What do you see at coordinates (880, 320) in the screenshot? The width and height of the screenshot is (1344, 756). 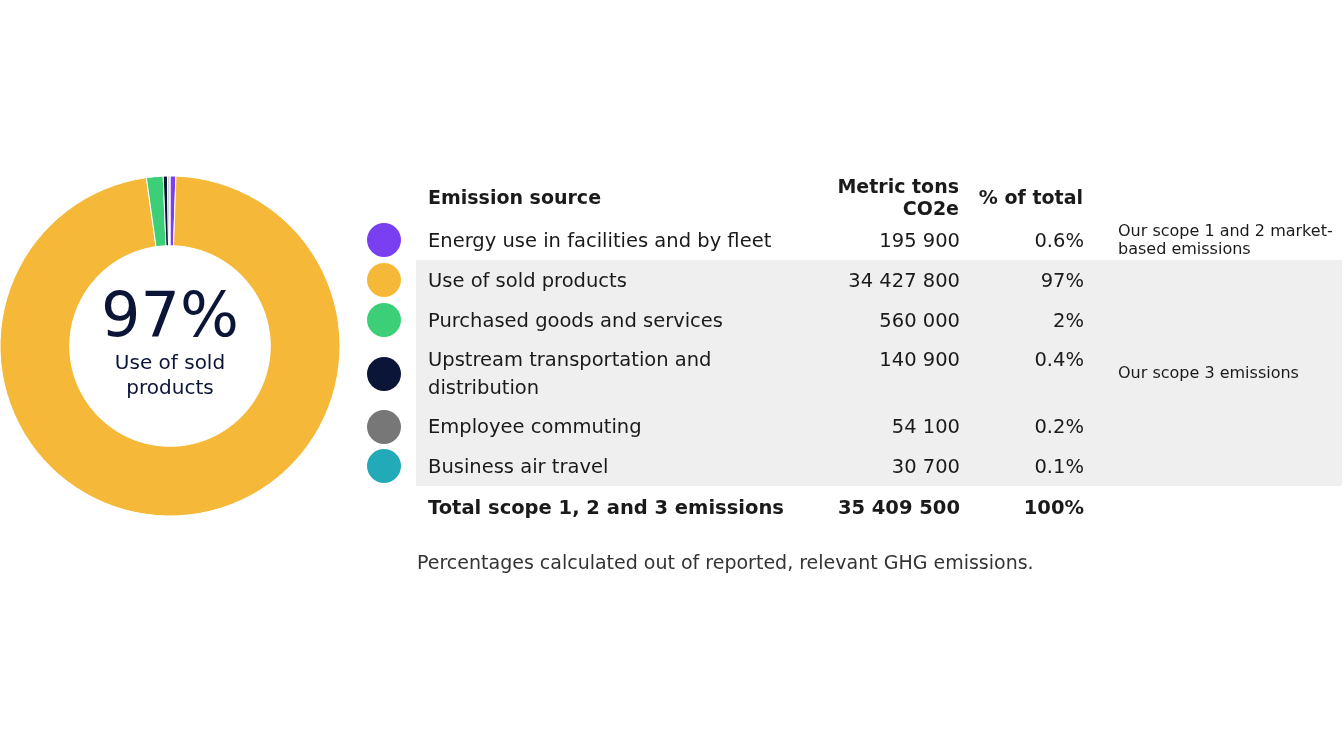 I see `data-label: 560 000` at bounding box center [880, 320].